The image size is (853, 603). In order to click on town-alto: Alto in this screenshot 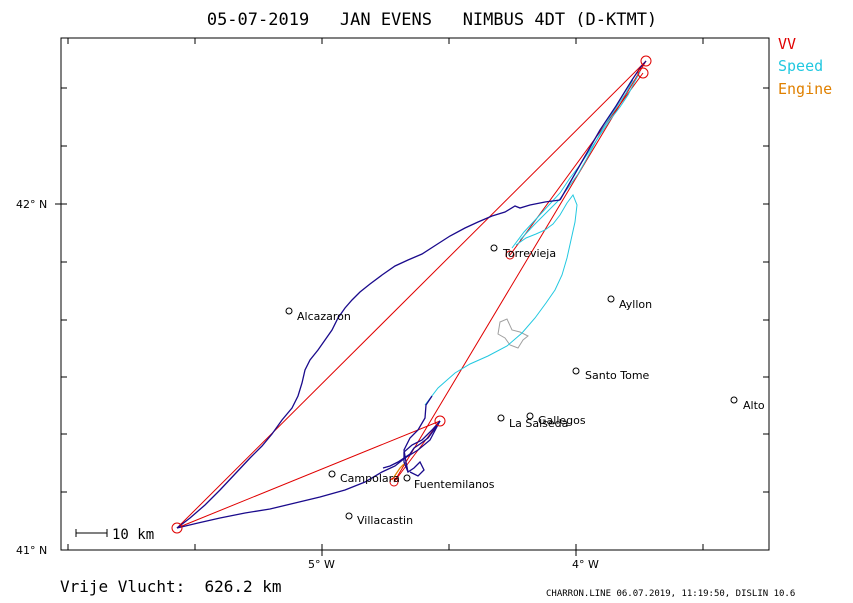, I will do `click(754, 405)`.